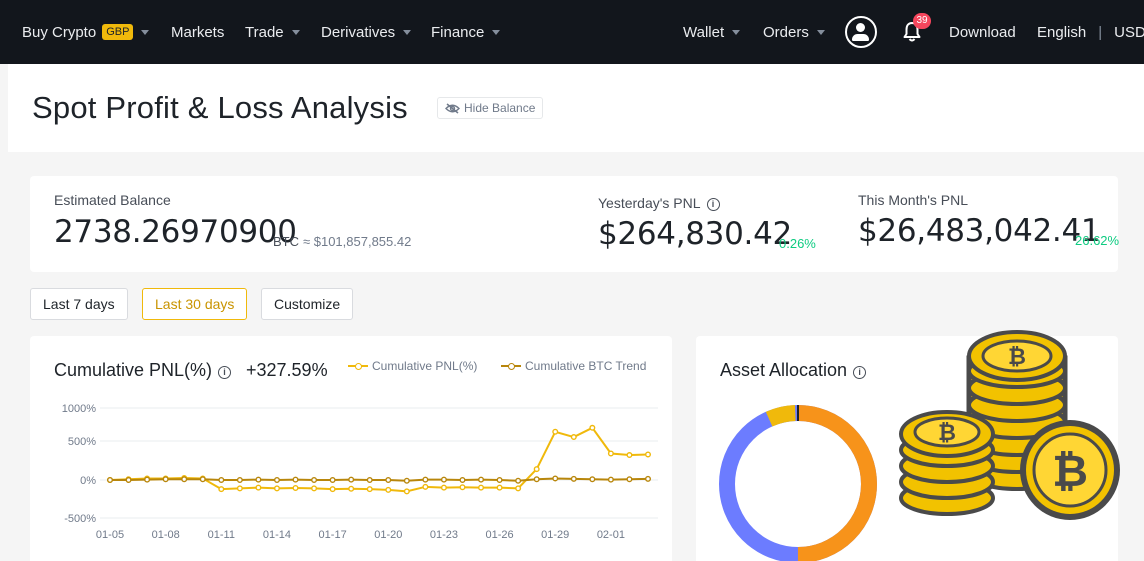 This screenshot has height=561, width=1144. What do you see at coordinates (704, 32) in the screenshot?
I see `nav-wallet-label: Wallet` at bounding box center [704, 32].